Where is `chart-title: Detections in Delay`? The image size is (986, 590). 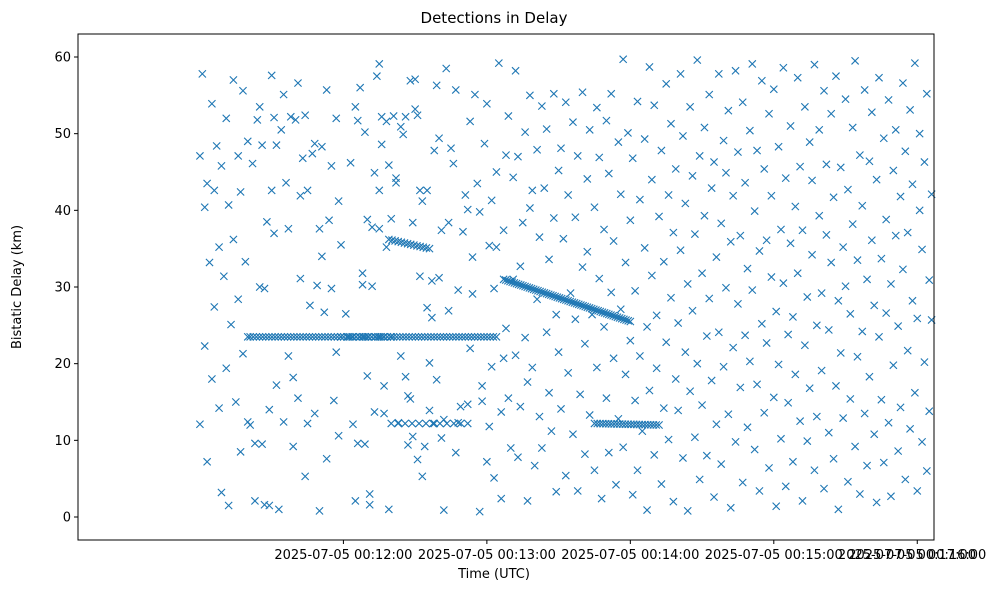 chart-title: Detections in Delay is located at coordinates (494, 18).